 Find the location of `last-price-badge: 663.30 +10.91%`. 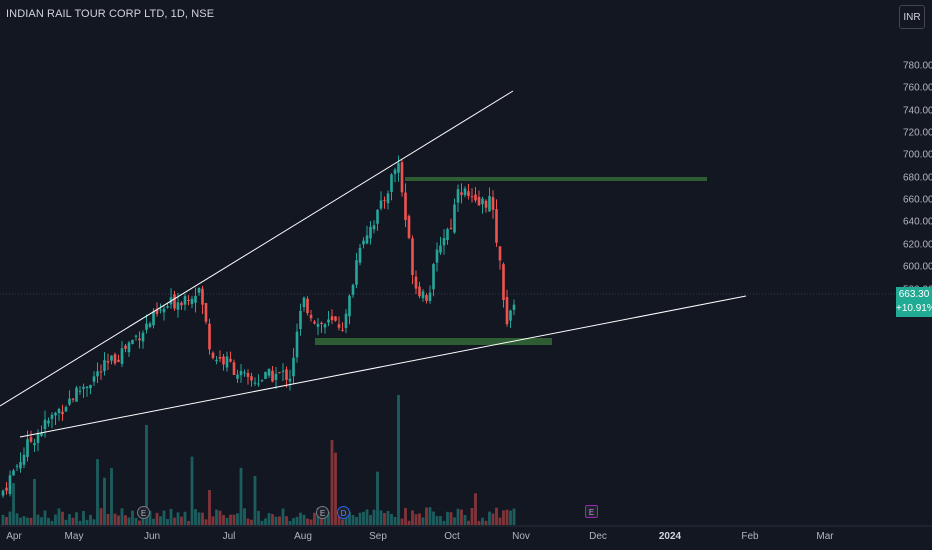

last-price-badge: 663.30 +10.91% is located at coordinates (914, 302).